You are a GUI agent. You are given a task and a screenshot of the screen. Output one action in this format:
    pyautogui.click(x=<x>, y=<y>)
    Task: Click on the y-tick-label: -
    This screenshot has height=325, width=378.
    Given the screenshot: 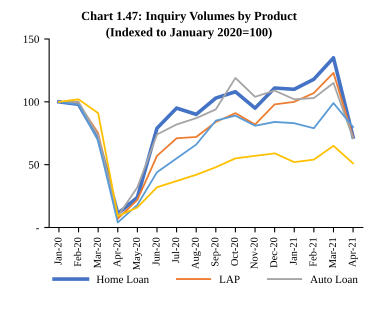 What is the action you would take?
    pyautogui.click(x=38, y=229)
    